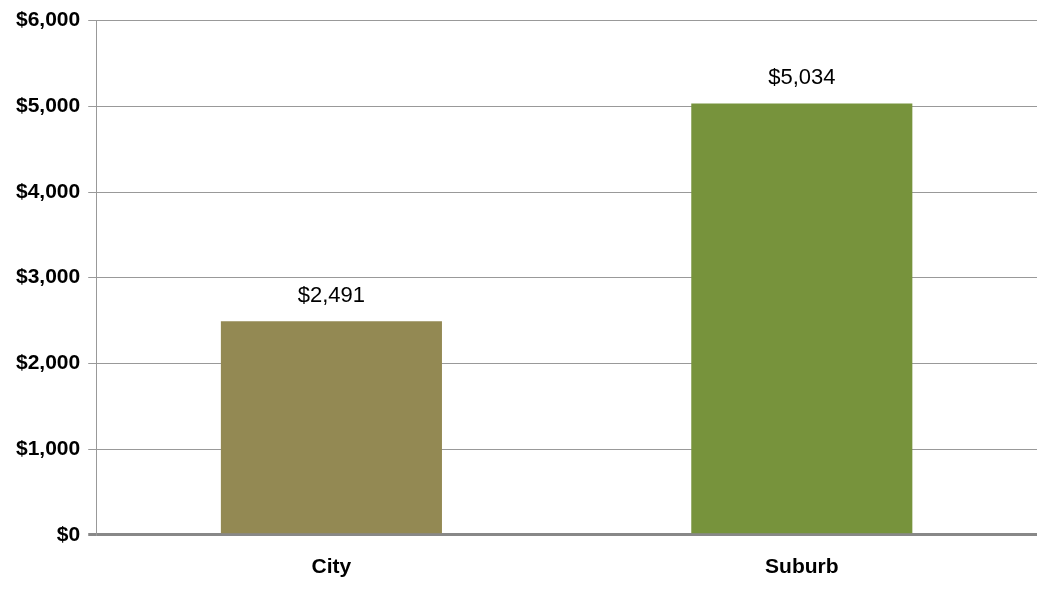  What do you see at coordinates (48, 19) in the screenshot?
I see `y-tick-label: $6,000` at bounding box center [48, 19].